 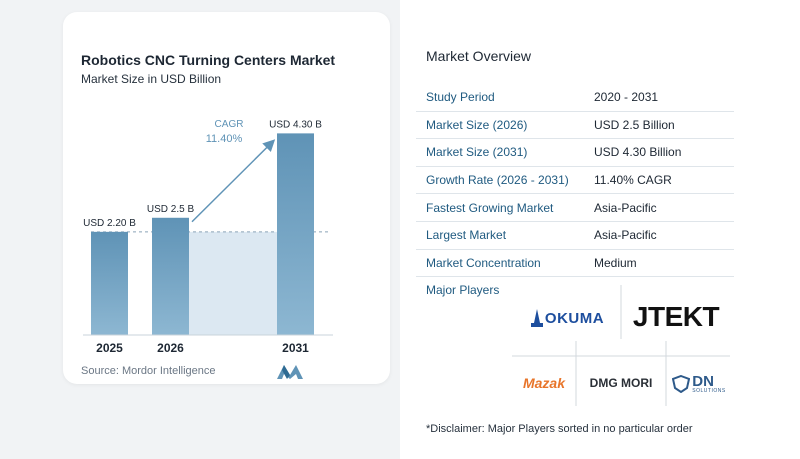 I want to click on row-value: USD 2.5 Billion, so click(x=659, y=125).